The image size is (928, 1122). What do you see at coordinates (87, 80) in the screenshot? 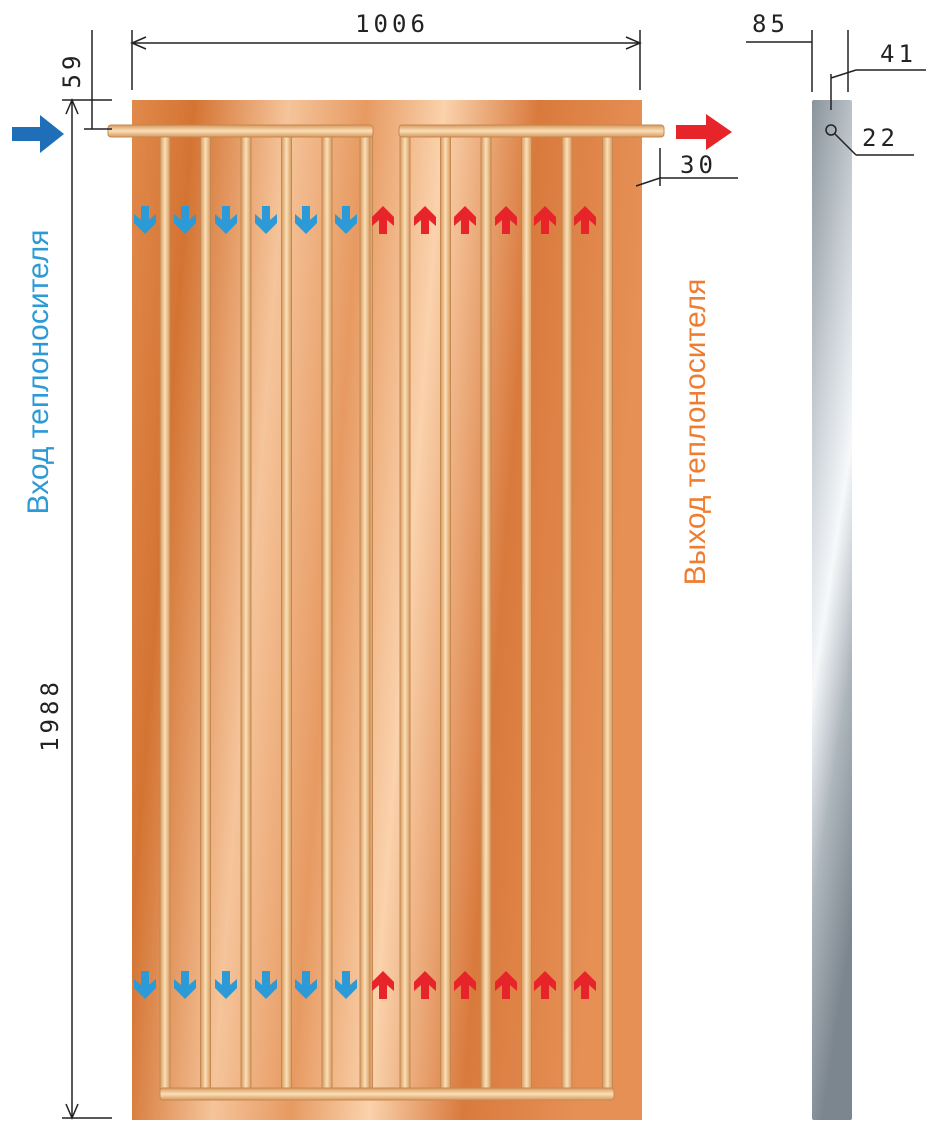
I see `dimension-header-offset` at bounding box center [87, 80].